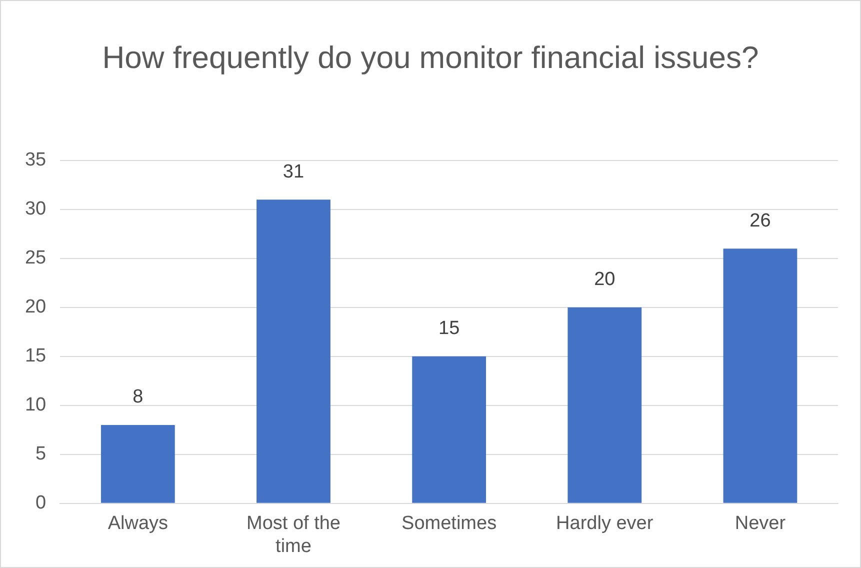 Image resolution: width=861 pixels, height=568 pixels. Describe the element at coordinates (449, 523) in the screenshot. I see `x-tick-label: Sometimes` at that location.